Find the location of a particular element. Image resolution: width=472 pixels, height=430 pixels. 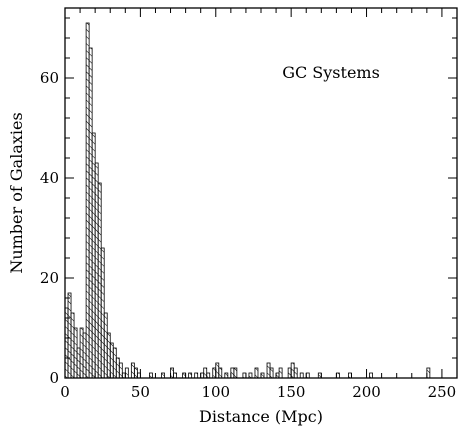

x-axis-title: Distance (Mpc) is located at coordinates (261, 416).